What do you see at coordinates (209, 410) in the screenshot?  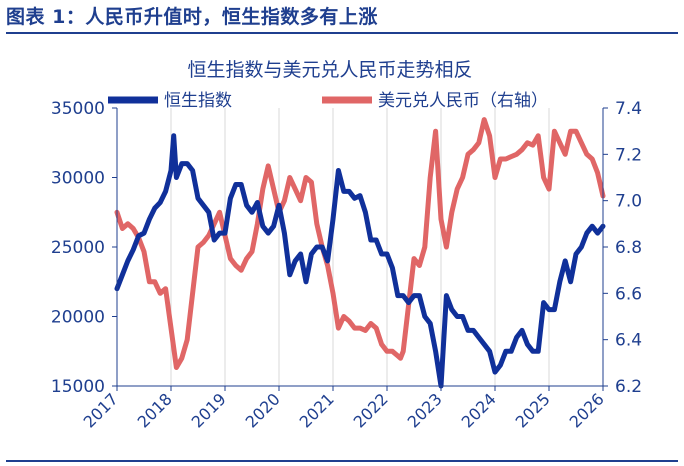 I see `x-tick-label: 2019` at bounding box center [209, 410].